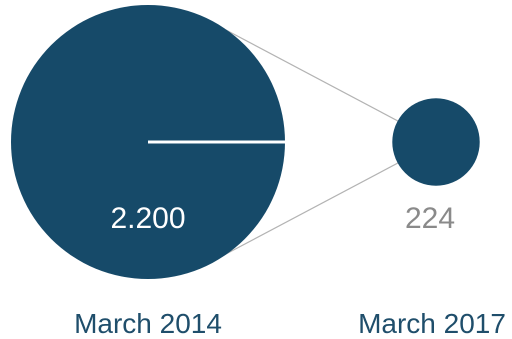  Describe the element at coordinates (148, 323) in the screenshot. I see `category-label-march-2014: March 2014` at that location.